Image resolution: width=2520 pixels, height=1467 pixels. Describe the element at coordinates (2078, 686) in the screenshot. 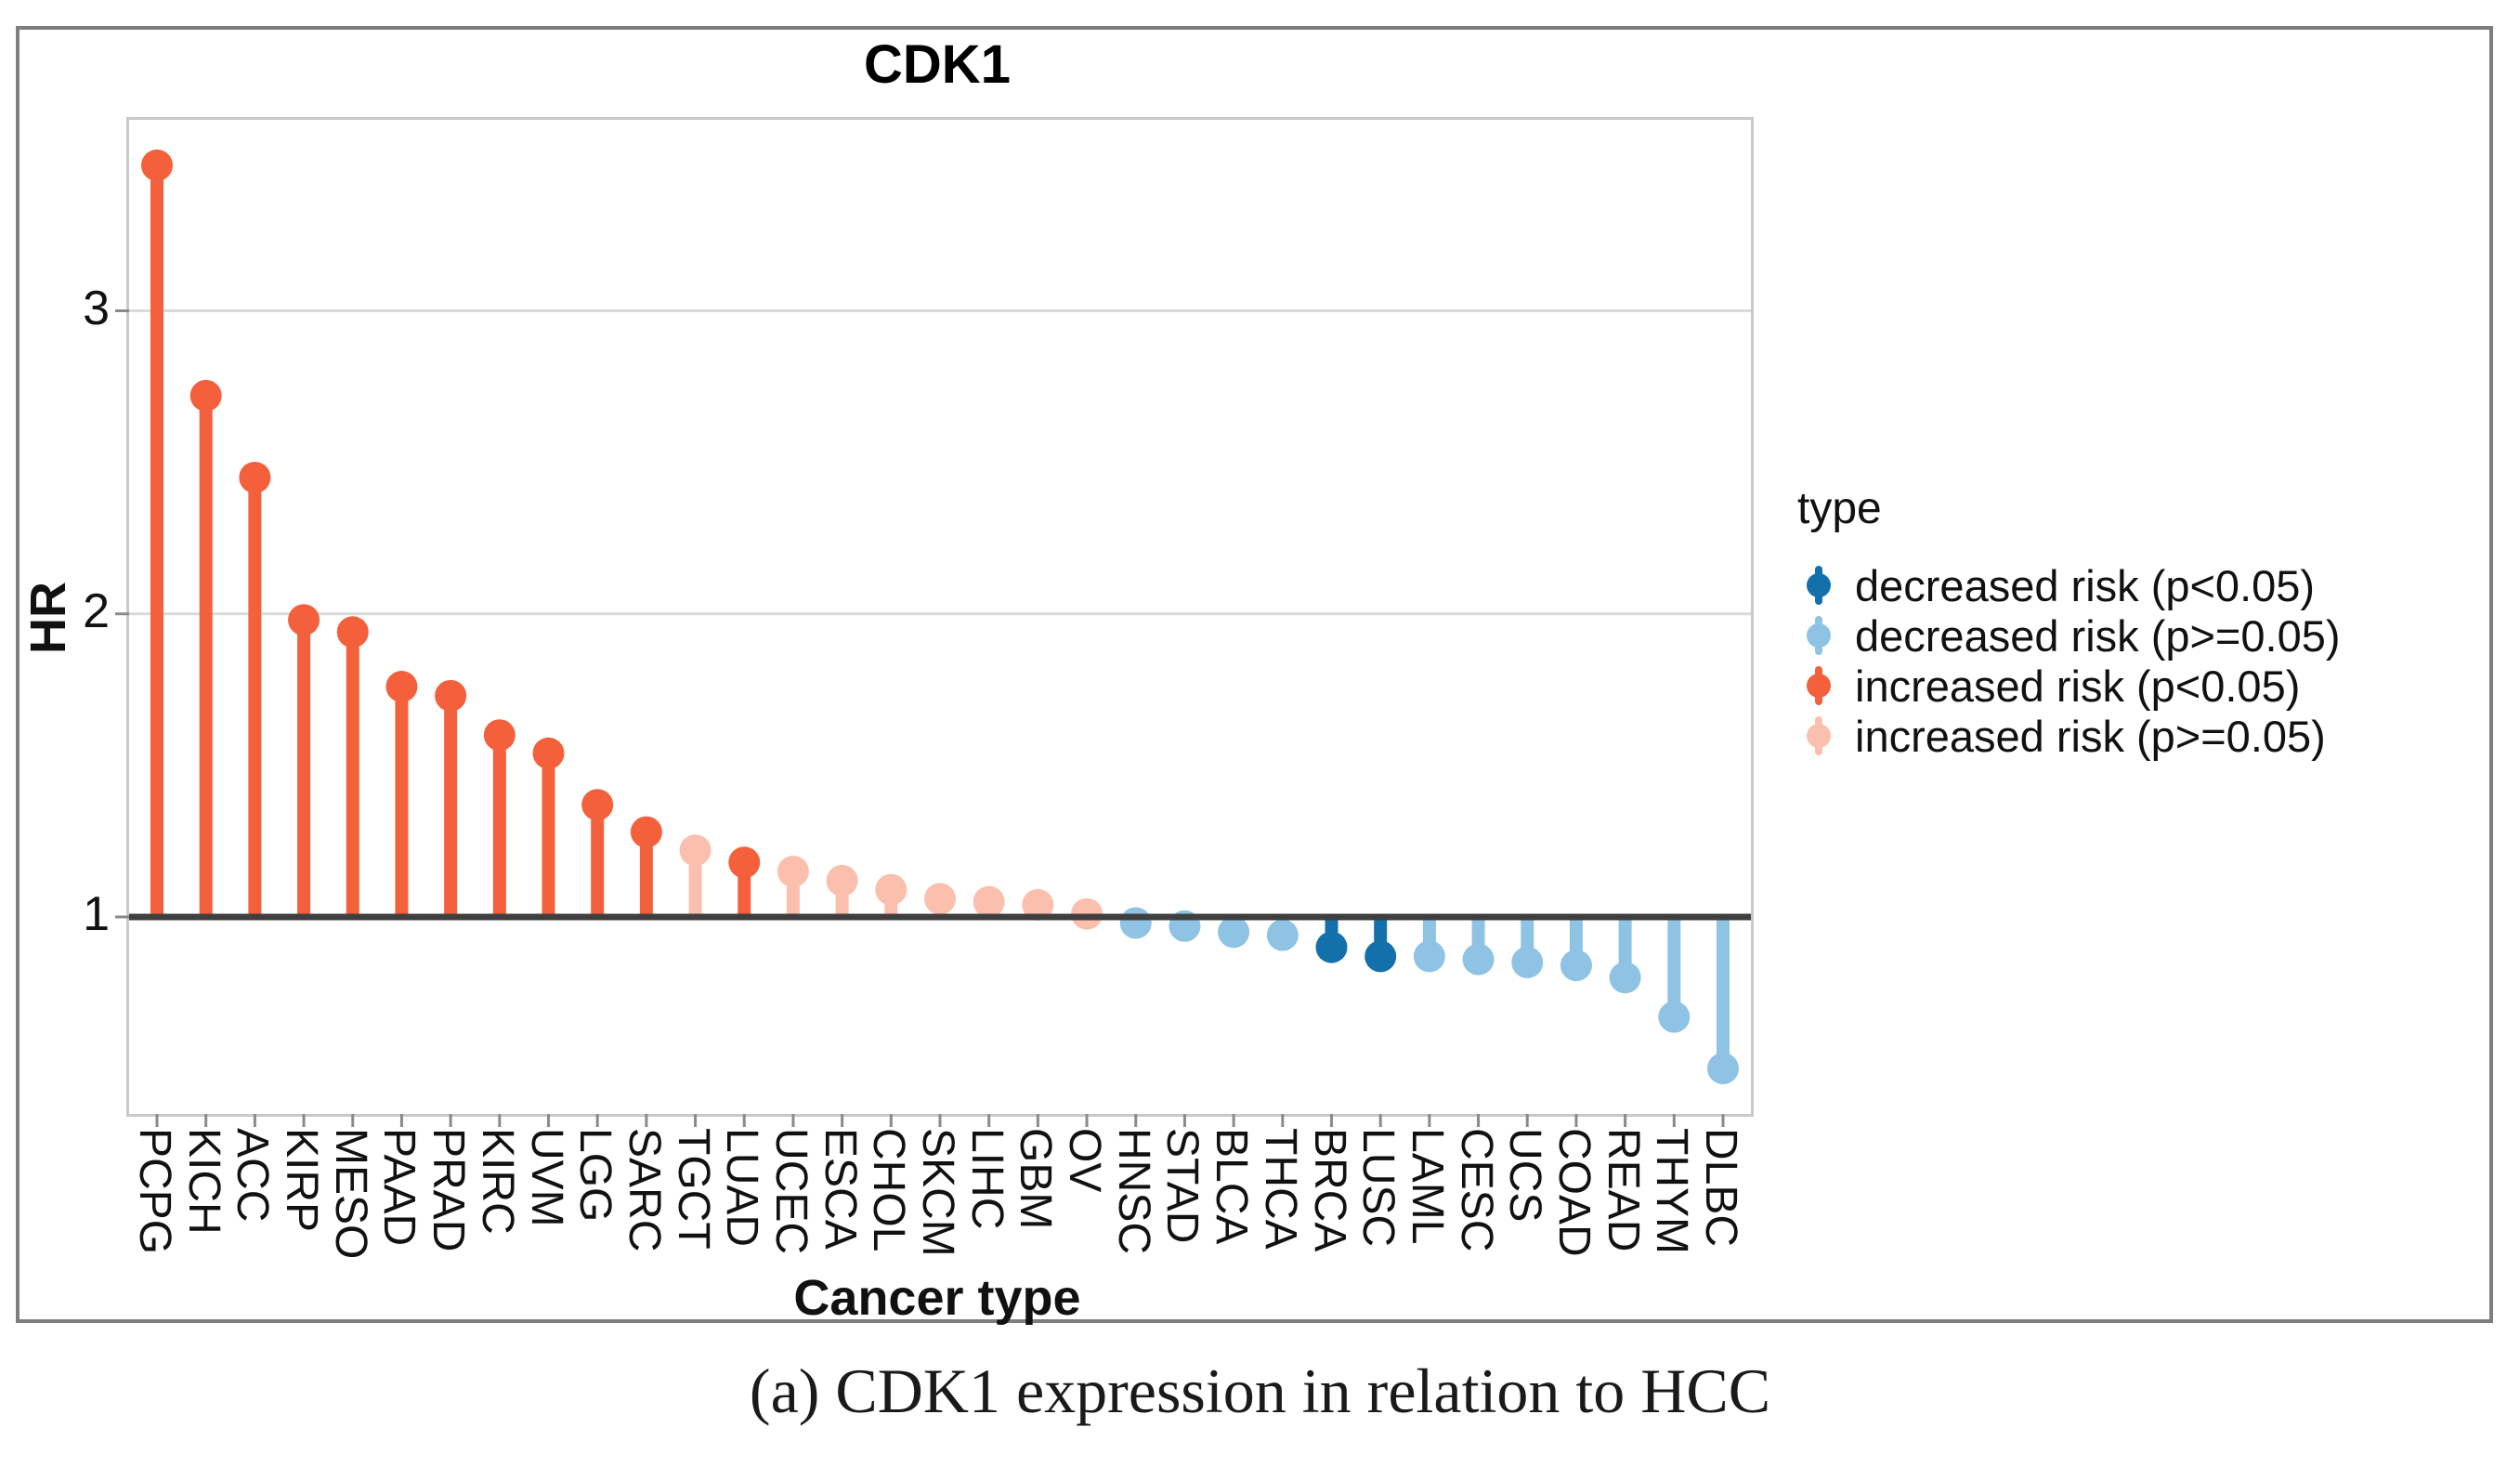

I see `legend-label: increased risk (p<0.05)` at that location.